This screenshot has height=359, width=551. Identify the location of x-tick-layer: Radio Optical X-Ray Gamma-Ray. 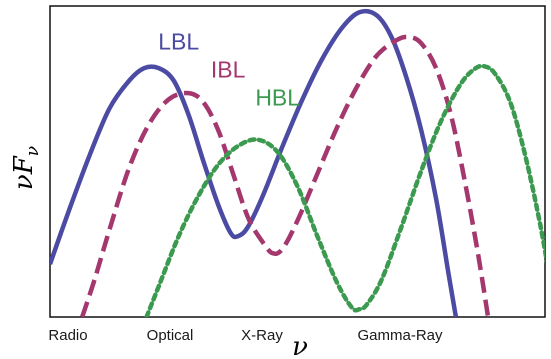
(245, 335).